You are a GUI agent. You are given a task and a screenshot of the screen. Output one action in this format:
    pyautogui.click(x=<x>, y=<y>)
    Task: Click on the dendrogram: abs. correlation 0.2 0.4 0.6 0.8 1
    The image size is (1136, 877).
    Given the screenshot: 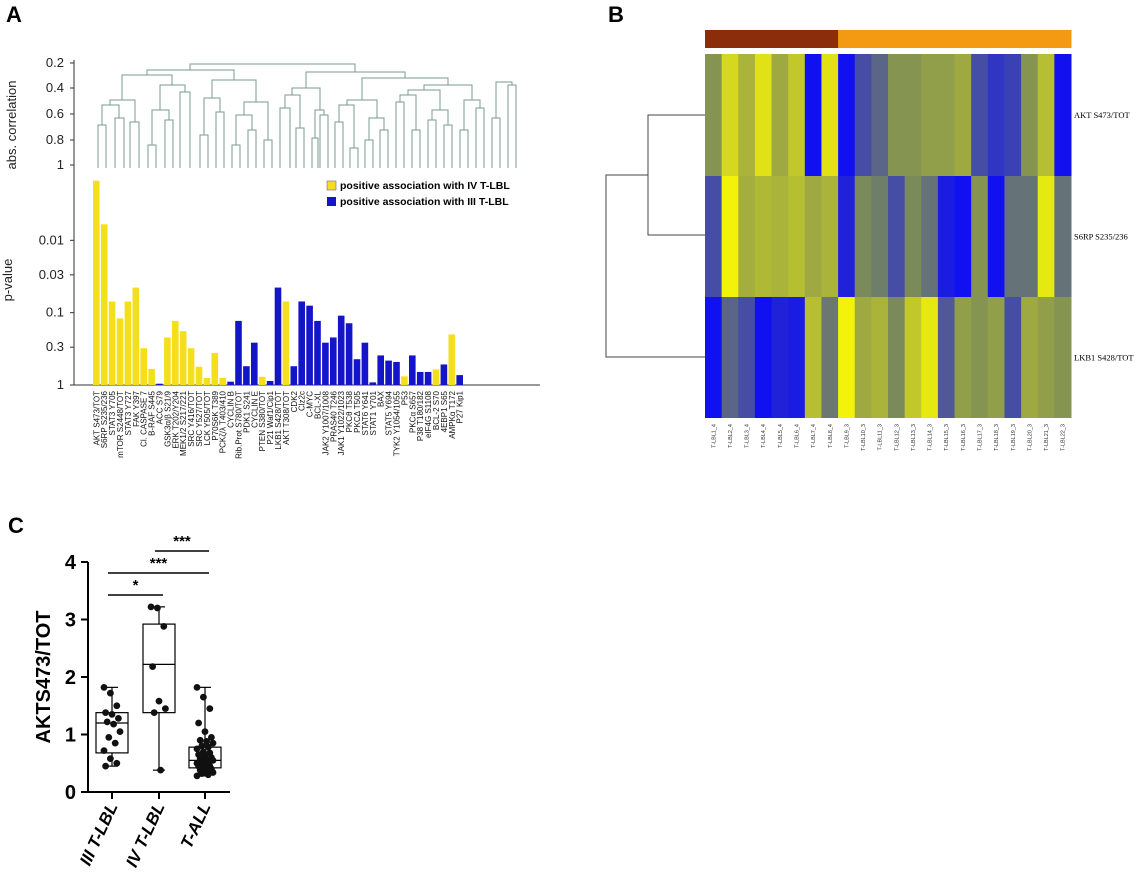 What is the action you would take?
    pyautogui.click(x=260, y=113)
    